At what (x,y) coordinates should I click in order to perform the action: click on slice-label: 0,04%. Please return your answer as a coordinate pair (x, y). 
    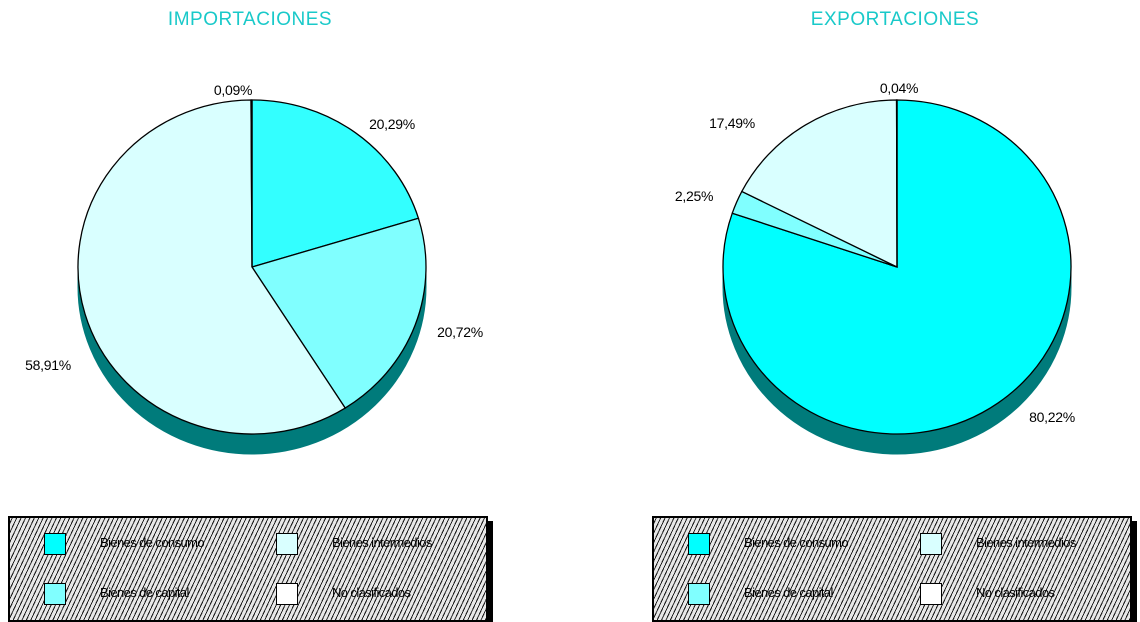
    Looking at the image, I should click on (899, 88).